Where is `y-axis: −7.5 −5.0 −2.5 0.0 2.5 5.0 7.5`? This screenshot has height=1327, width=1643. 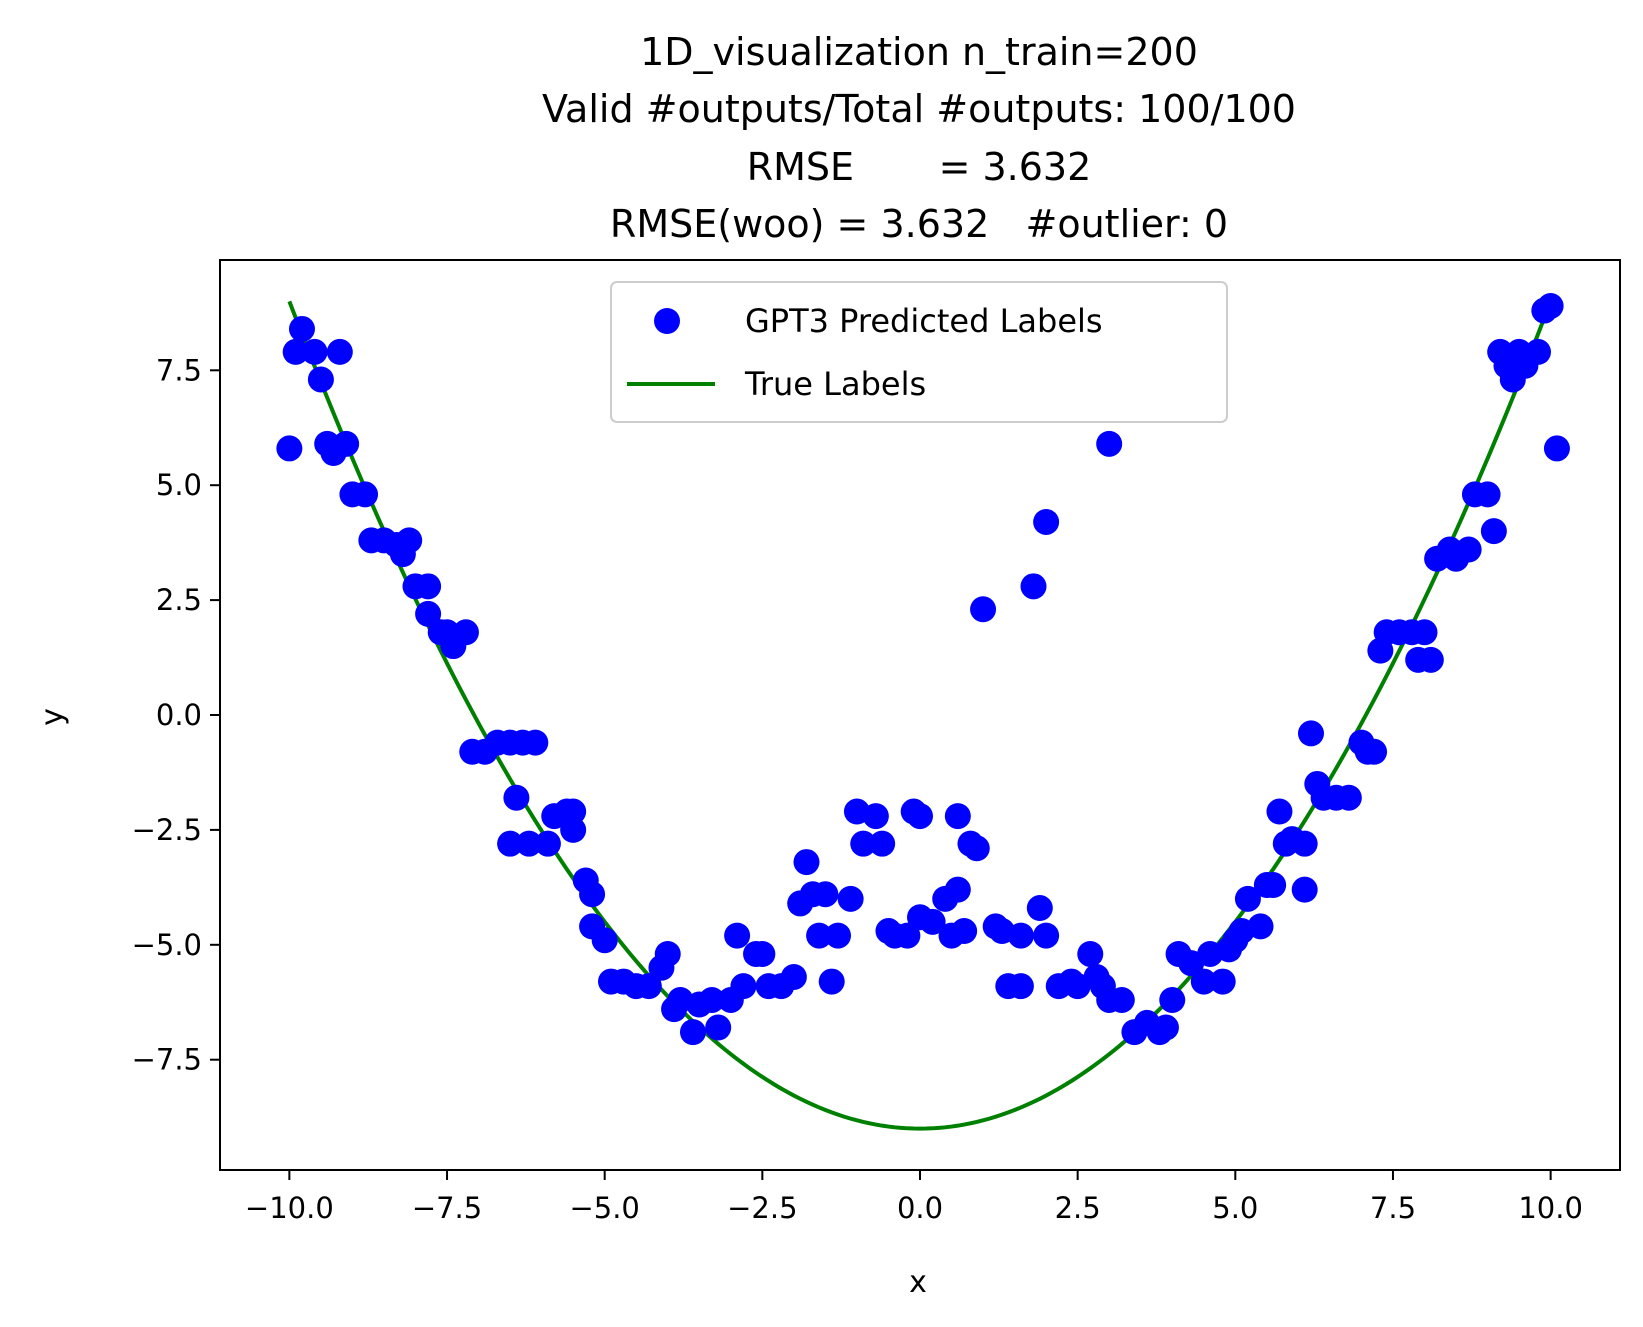 y-axis: −7.5 −5.0 −2.5 0.0 2.5 5.0 7.5 is located at coordinates (176, 715).